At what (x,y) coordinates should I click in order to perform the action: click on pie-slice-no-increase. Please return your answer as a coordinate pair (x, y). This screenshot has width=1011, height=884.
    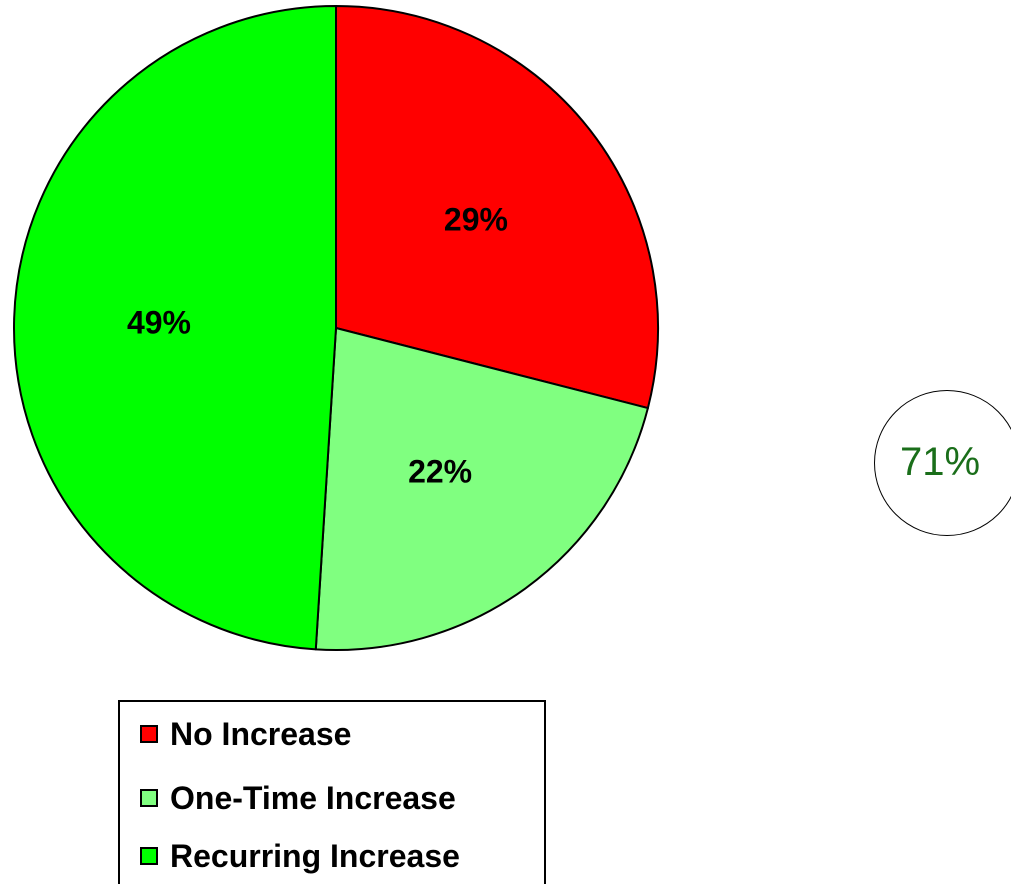
    Looking at the image, I should click on (497, 207).